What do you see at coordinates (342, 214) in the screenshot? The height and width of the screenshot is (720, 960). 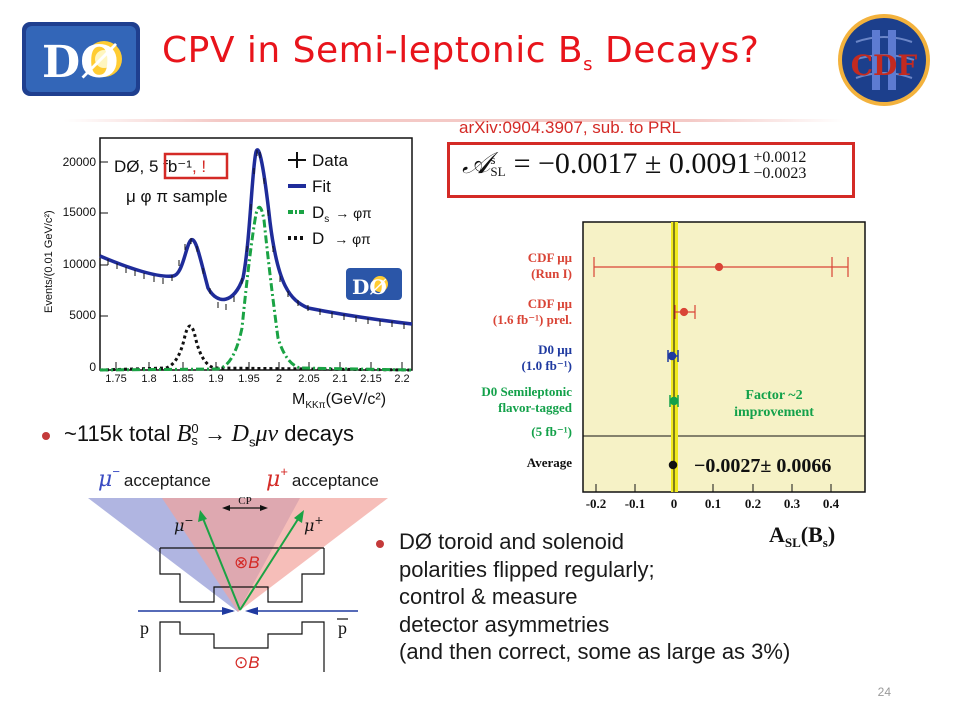 I see `legend-ds: Ds → φπ` at bounding box center [342, 214].